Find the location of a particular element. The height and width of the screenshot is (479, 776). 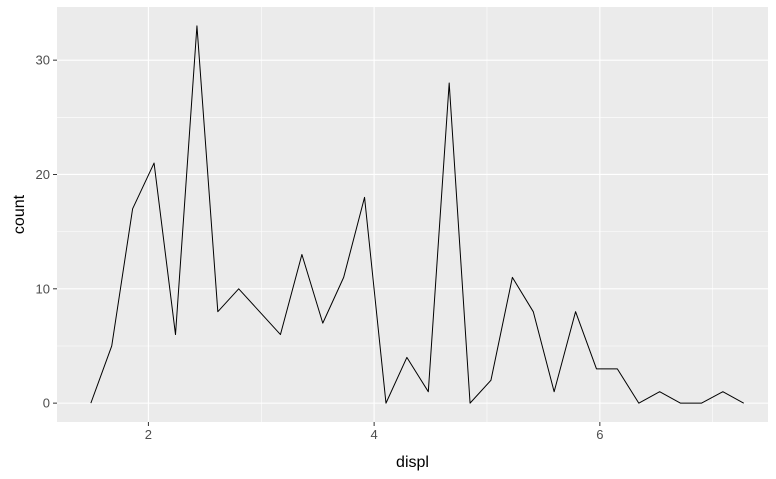

y-axis-title: count is located at coordinates (19, 214).